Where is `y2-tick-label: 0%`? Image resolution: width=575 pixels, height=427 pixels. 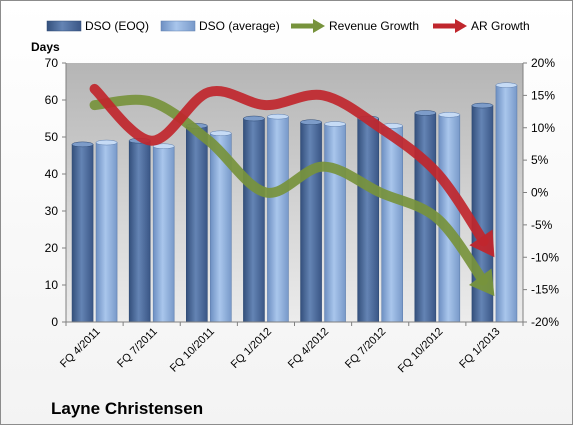 y2-tick-label: 0% is located at coordinates (540, 193).